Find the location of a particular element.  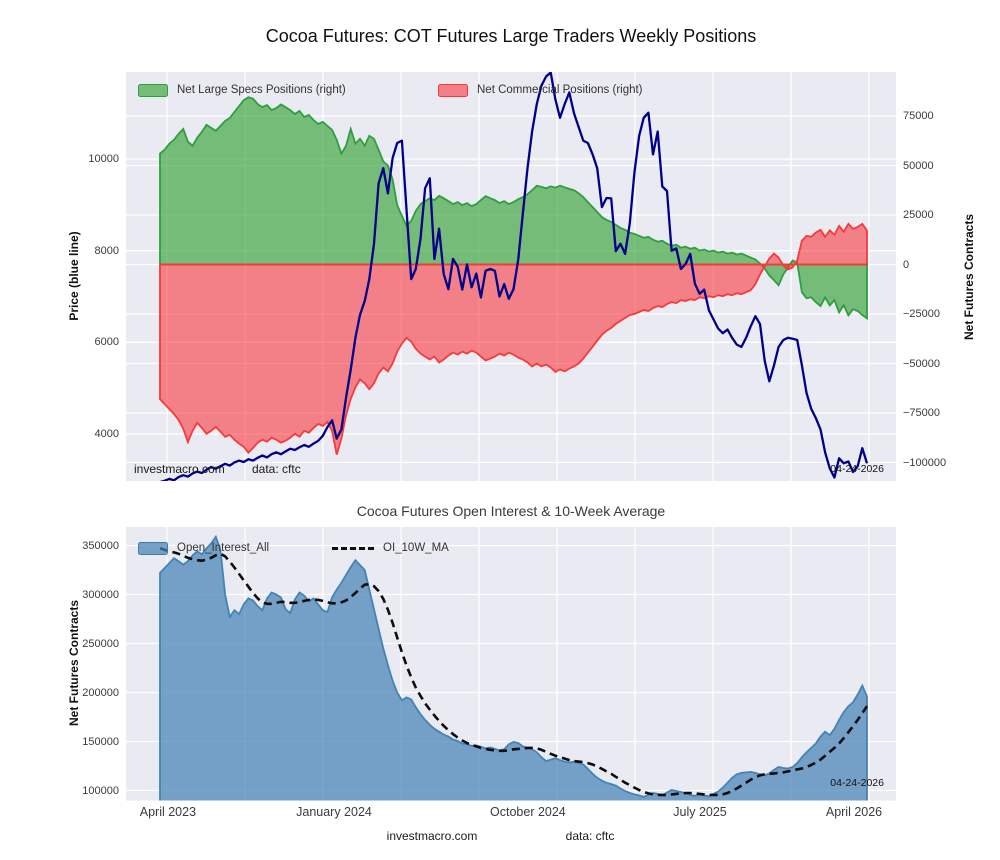

data-source-text: data: cftc is located at coordinates (276, 469).